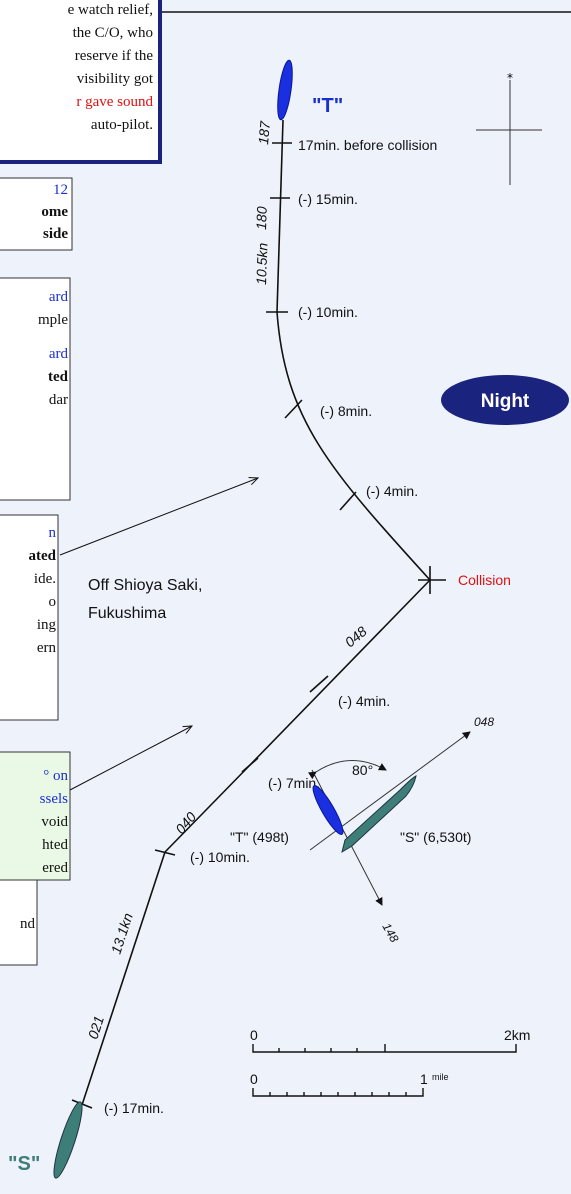 The height and width of the screenshot is (1194, 571). I want to click on note-text: ated, so click(43, 556).